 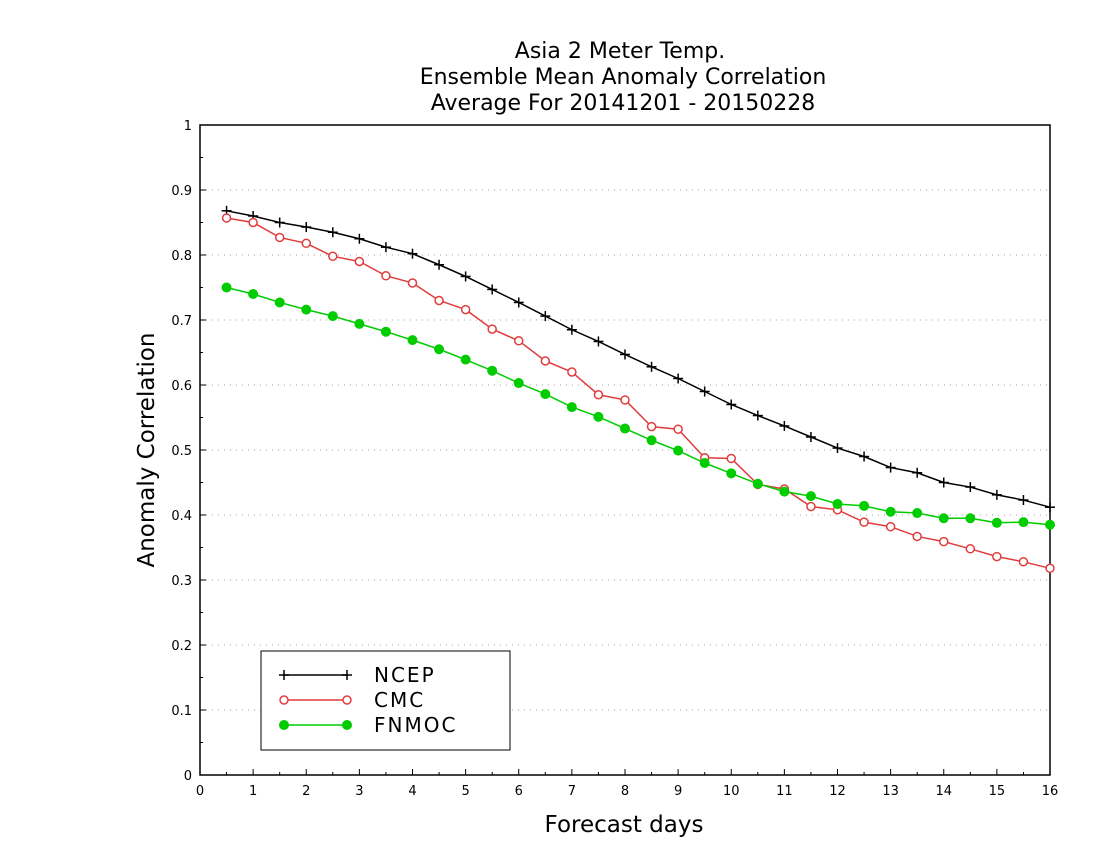 I want to click on y-axis-label: Anomaly Correlation, so click(x=147, y=449).